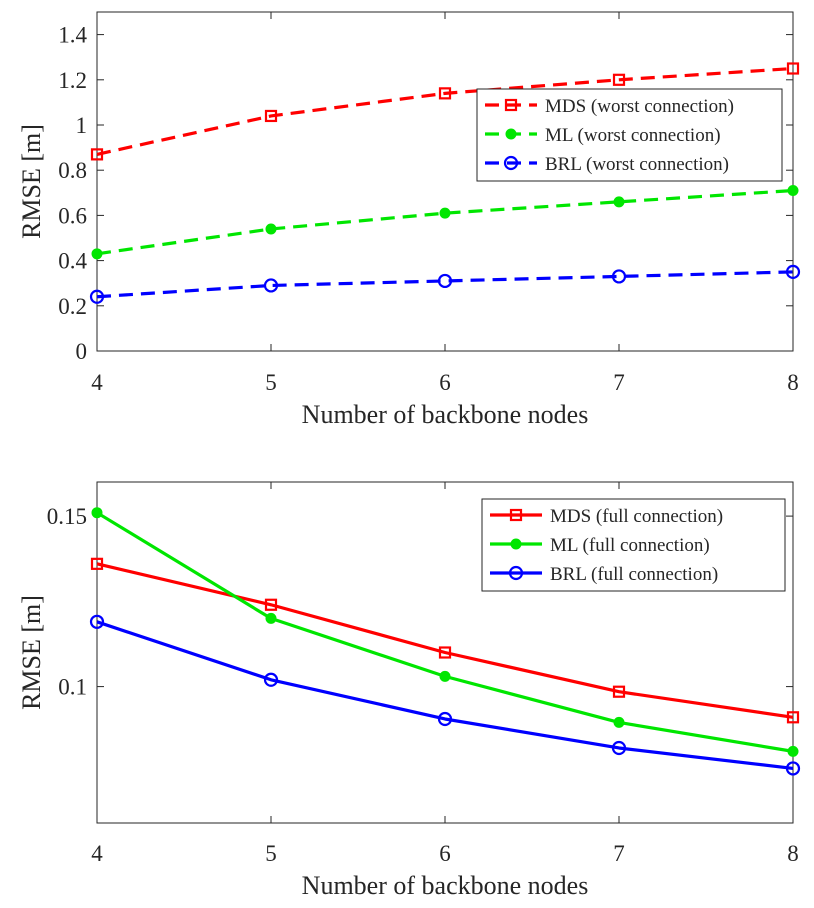 The image size is (814, 908). What do you see at coordinates (639, 106) in the screenshot?
I see `legend-label: MDS (worst connection)` at bounding box center [639, 106].